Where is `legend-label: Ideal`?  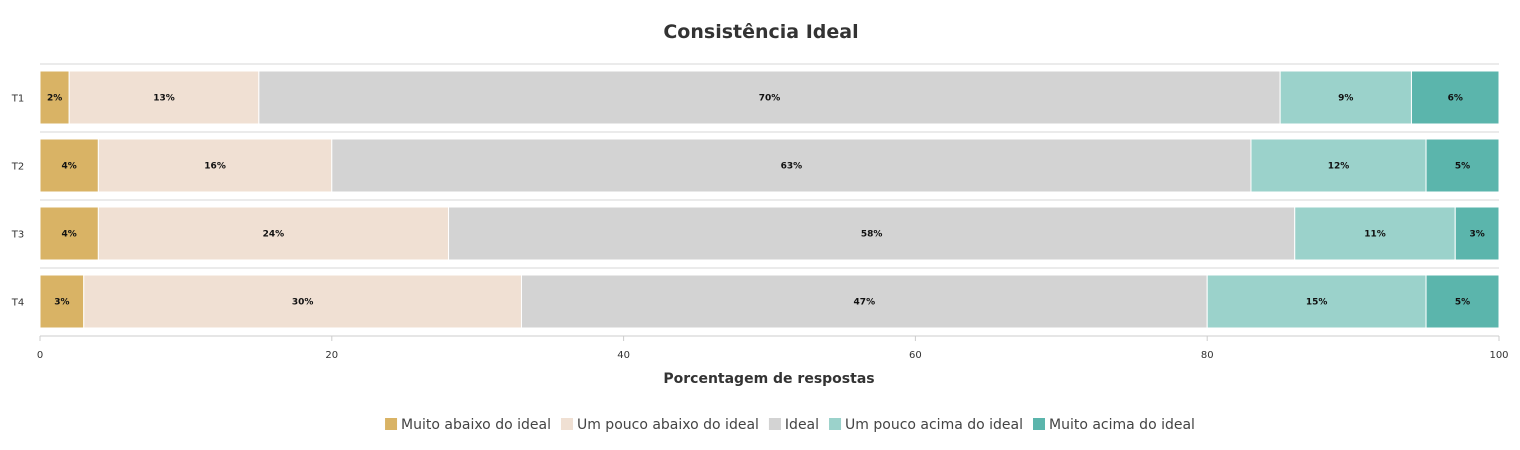 legend-label: Ideal is located at coordinates (802, 425).